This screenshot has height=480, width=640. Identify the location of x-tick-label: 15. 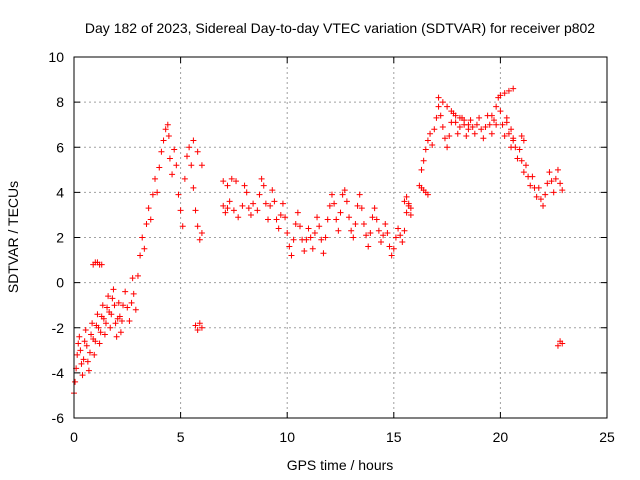
(394, 437).